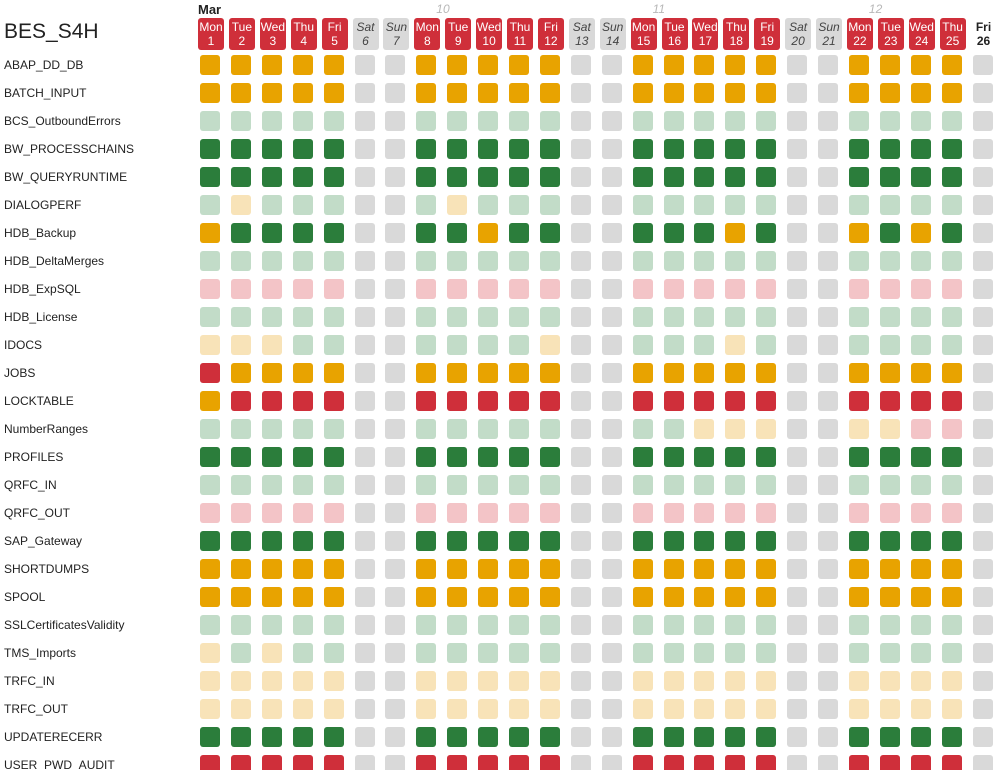 This screenshot has width=998, height=770. I want to click on check-name: BW_QUERYRUNTIME, so click(66, 177).